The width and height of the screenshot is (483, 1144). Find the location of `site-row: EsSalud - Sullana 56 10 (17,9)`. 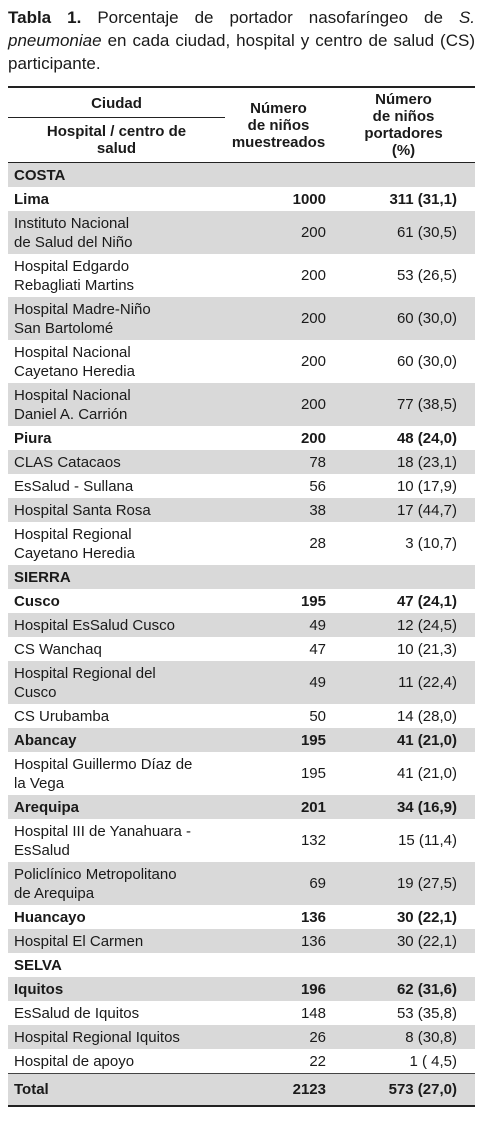

site-row: EsSalud - Sullana 56 10 (17,9) is located at coordinates (241, 486).